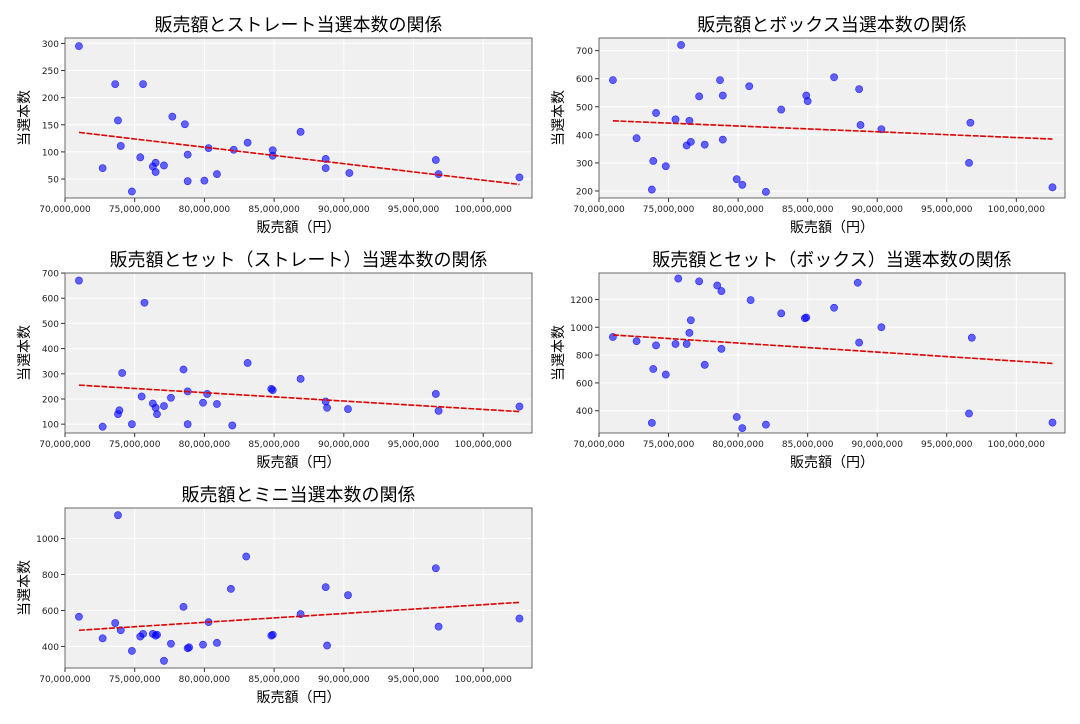 The height and width of the screenshot is (724, 1080). I want to click on chart-title: 販売額とミニ当選本数の関係, so click(299, 495).